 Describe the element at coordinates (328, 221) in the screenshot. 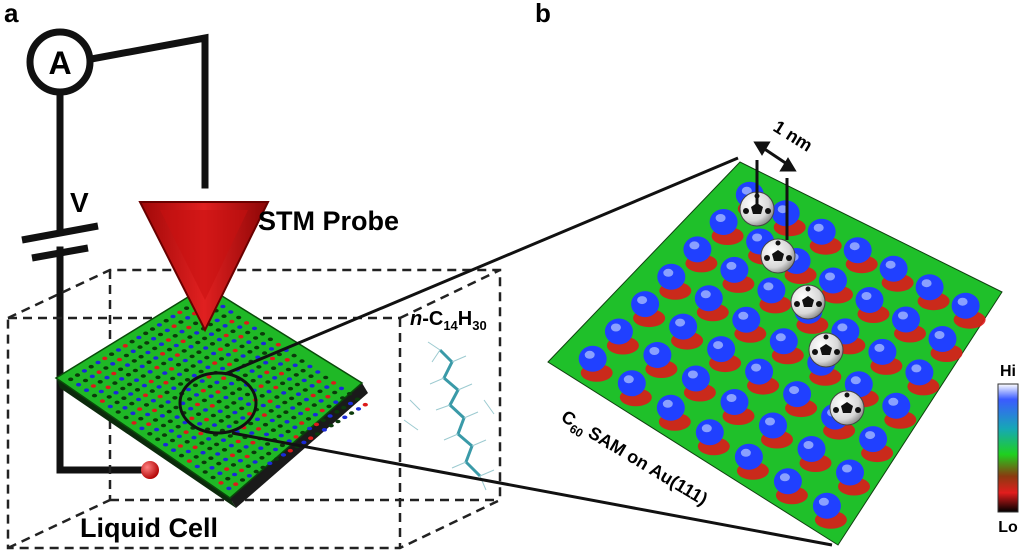

I see `stm-probe-label: STM Probe` at that location.